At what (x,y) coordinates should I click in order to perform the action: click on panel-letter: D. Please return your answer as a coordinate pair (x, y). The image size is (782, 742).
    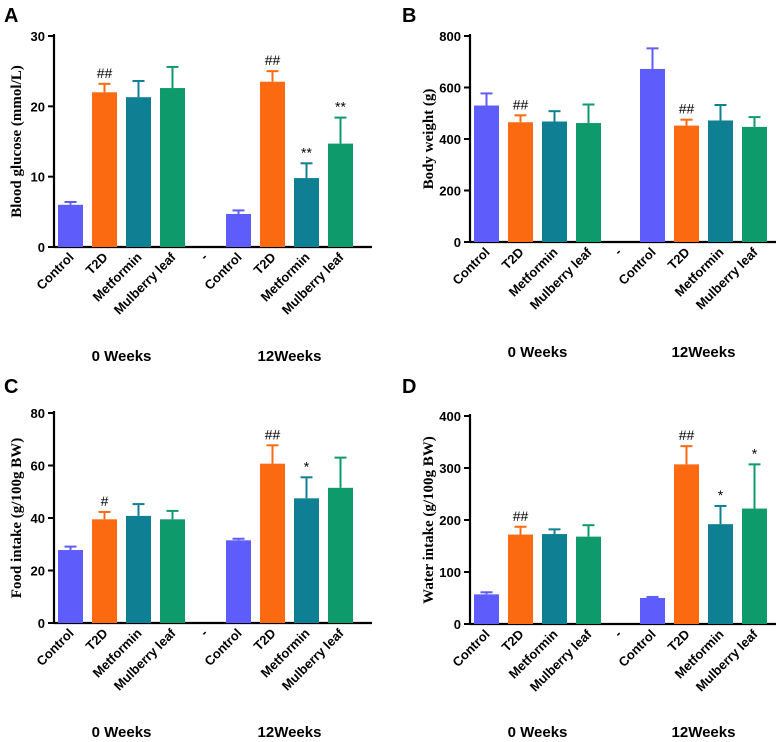
    Looking at the image, I should click on (409, 387).